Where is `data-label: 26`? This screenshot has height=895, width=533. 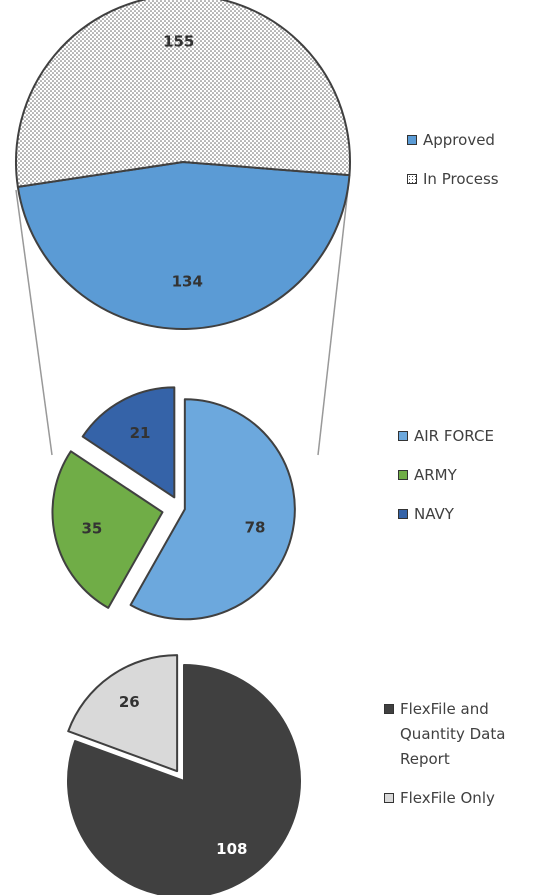
data-label: 26 is located at coordinates (129, 702).